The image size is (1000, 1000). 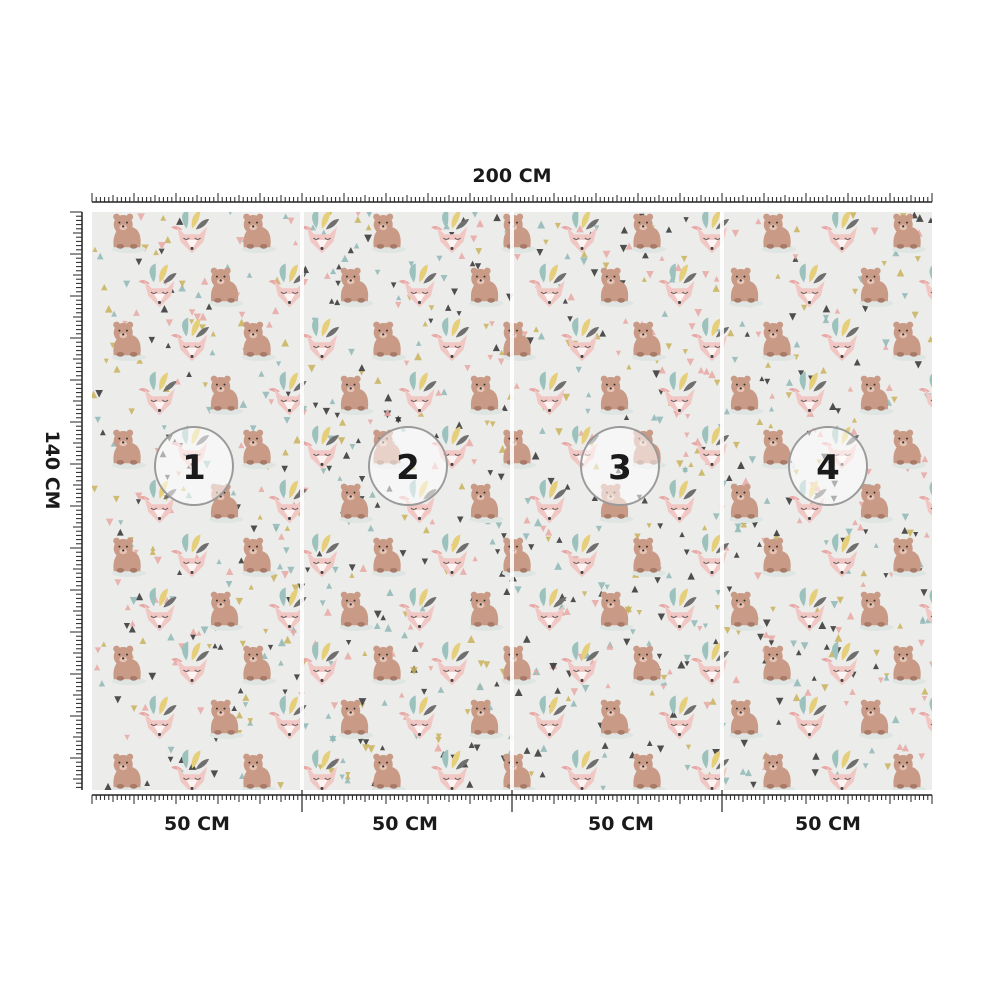 I want to click on bottom-ruler, so click(x=512, y=801).